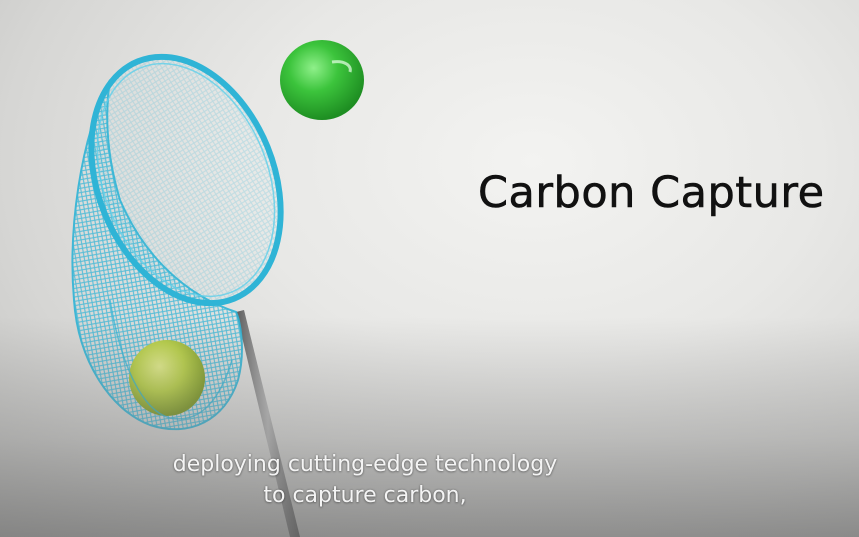 The image size is (859, 537). Describe the element at coordinates (365, 495) in the screenshot. I see `subtitle-line-2: to capture carbon,` at that location.